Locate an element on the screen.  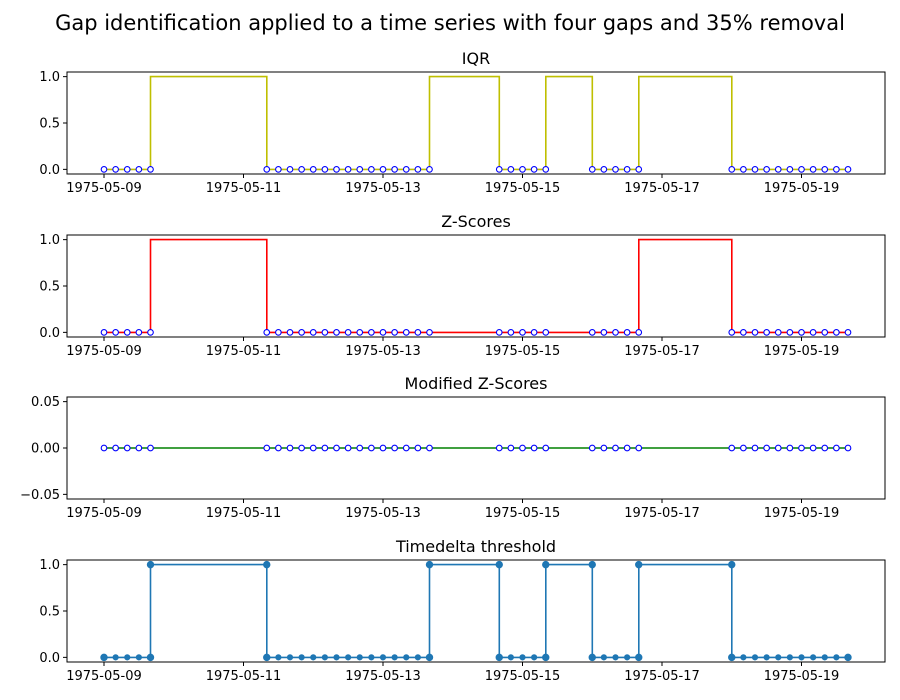
y-tick-label: 0.05 is located at coordinates (45, 402).